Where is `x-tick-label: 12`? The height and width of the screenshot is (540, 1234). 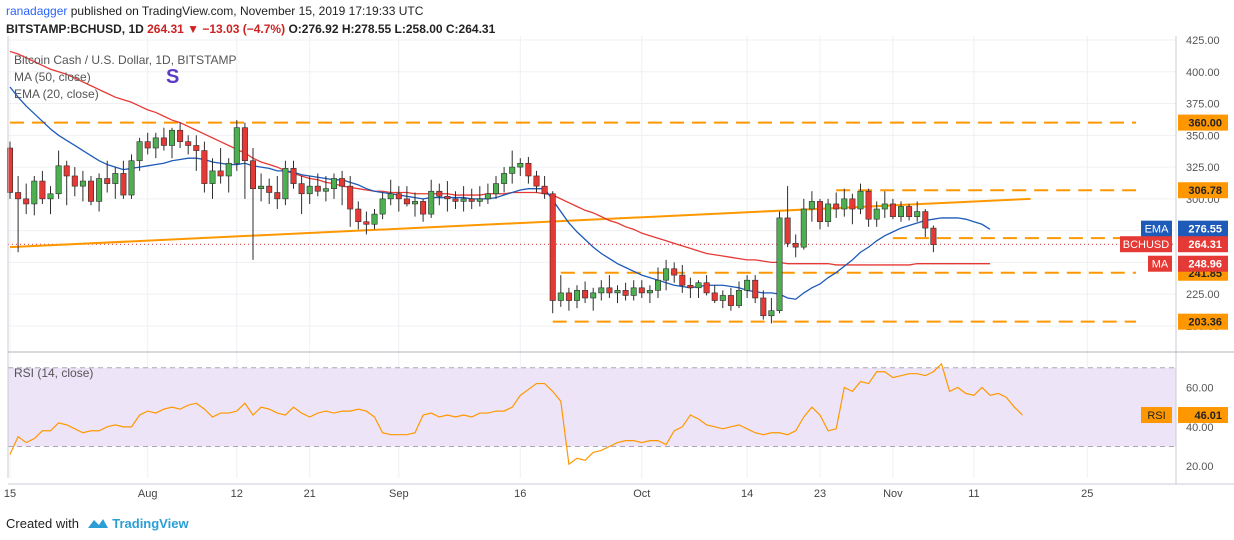
x-tick-label: 12 is located at coordinates (237, 494).